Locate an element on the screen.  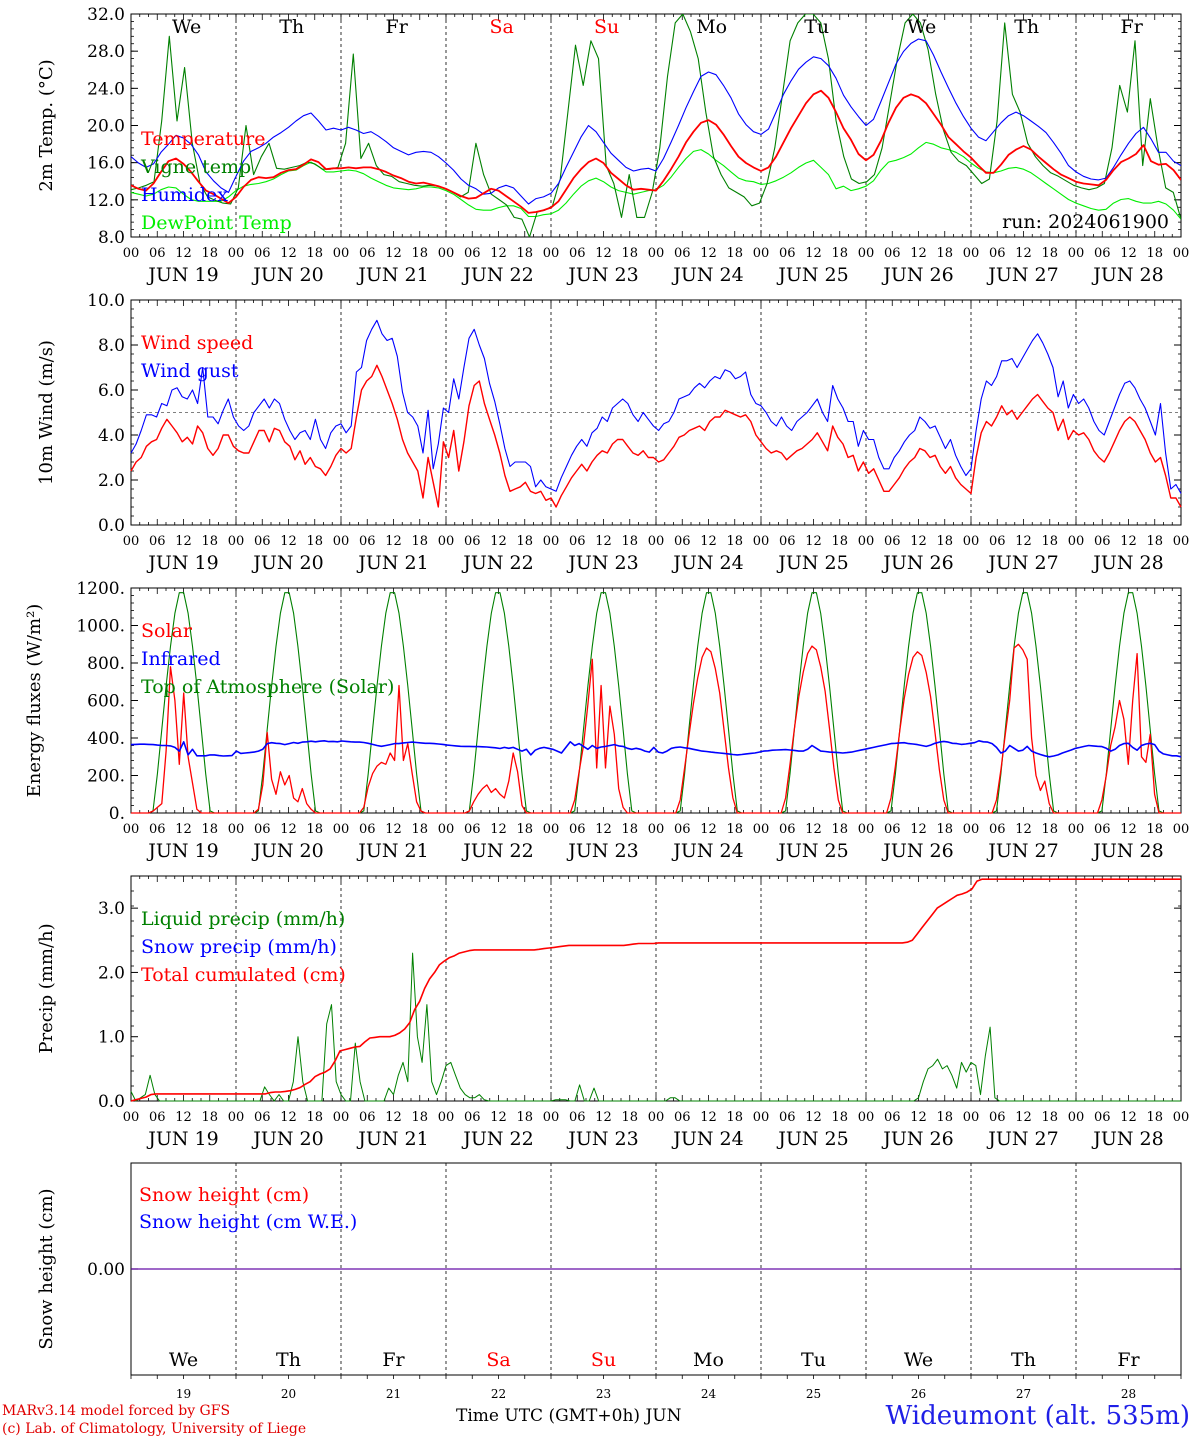
infrared-line is located at coordinates (656, 749).